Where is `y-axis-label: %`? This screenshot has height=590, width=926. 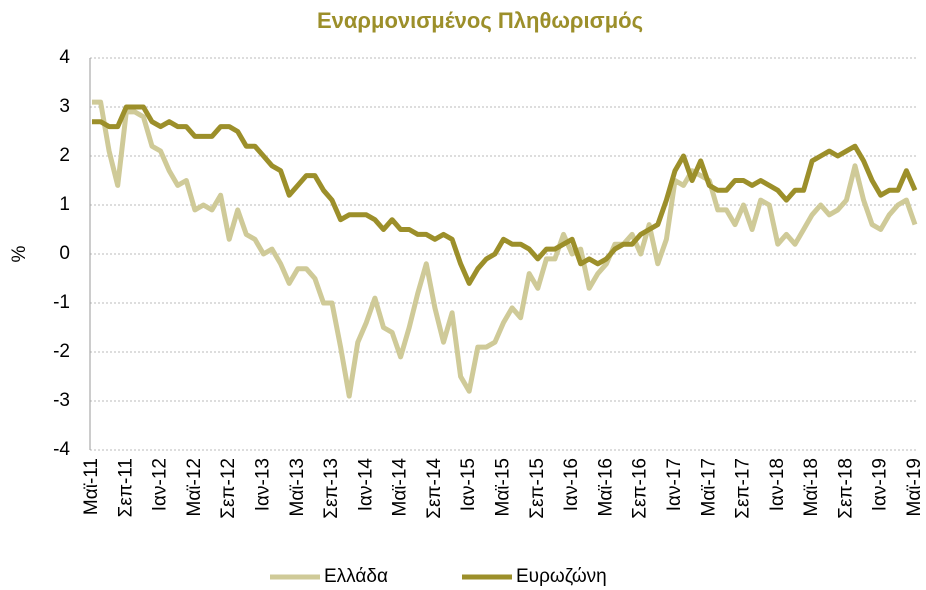 y-axis-label: % is located at coordinates (19, 253).